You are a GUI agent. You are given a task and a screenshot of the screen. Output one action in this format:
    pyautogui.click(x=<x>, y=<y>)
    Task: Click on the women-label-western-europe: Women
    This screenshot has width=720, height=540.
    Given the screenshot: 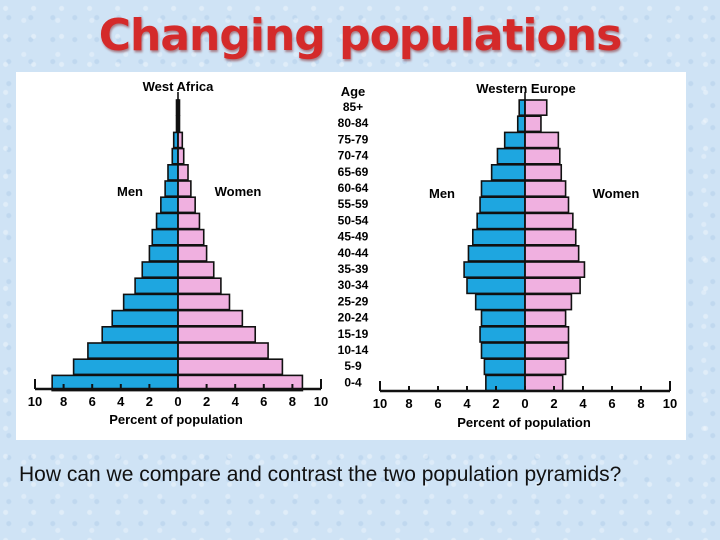 What is the action you would take?
    pyautogui.click(x=616, y=193)
    